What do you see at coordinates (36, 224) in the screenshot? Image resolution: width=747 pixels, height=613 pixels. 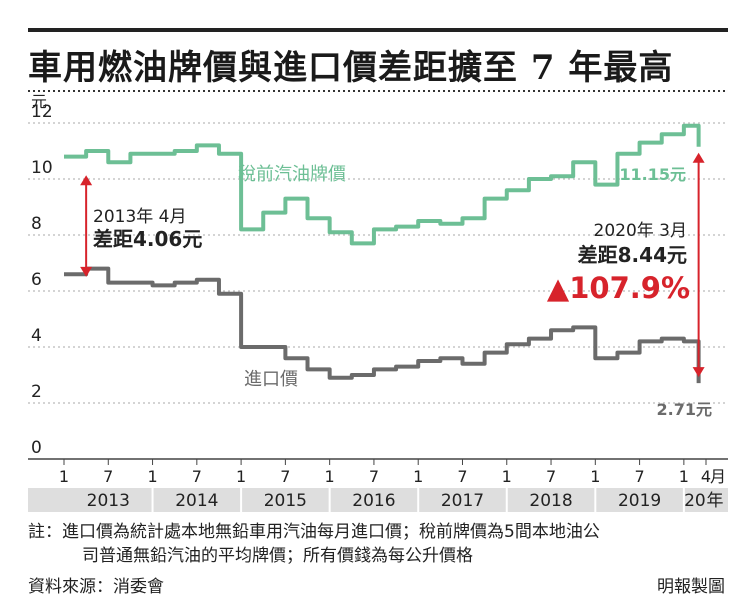 I see `y-tick-label: 8` at bounding box center [36, 224].